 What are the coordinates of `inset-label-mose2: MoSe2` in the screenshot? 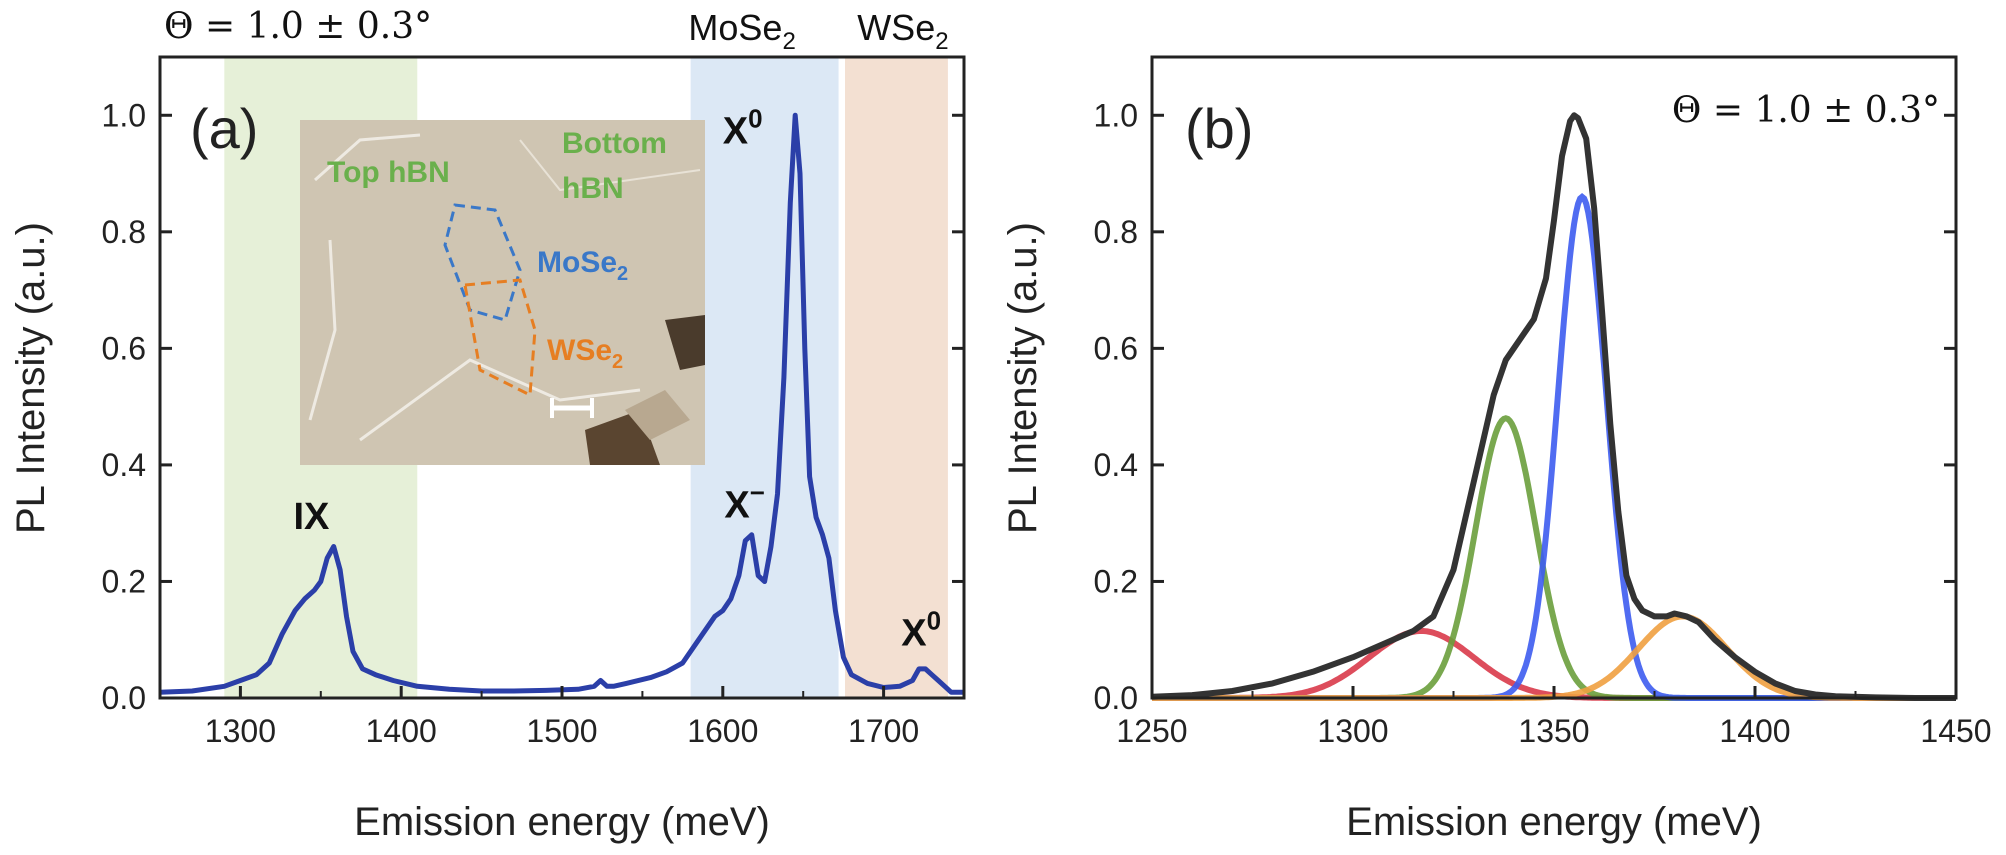 It's located at (582, 265).